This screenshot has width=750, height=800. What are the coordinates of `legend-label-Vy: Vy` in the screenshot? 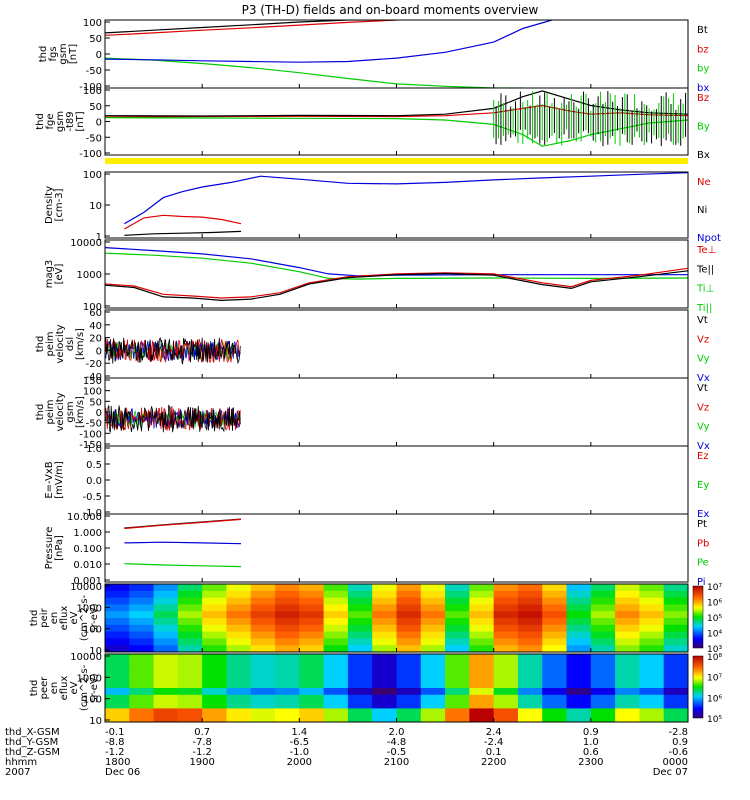 It's located at (703, 359).